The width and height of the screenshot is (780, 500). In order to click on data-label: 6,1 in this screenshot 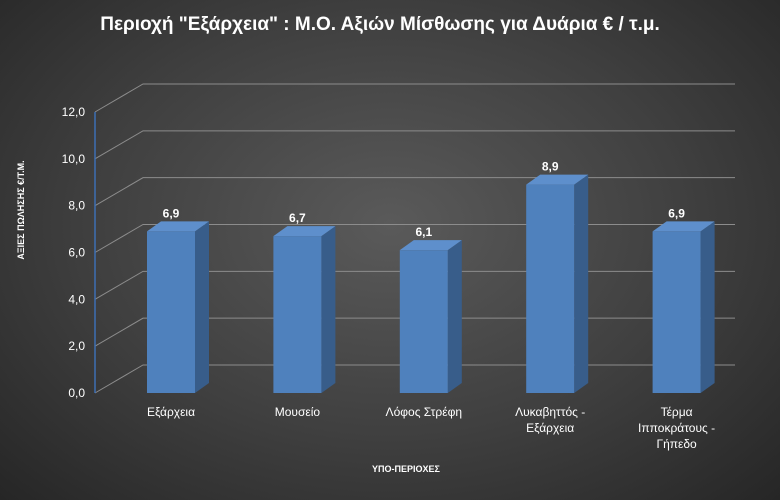, I will do `click(423, 232)`.